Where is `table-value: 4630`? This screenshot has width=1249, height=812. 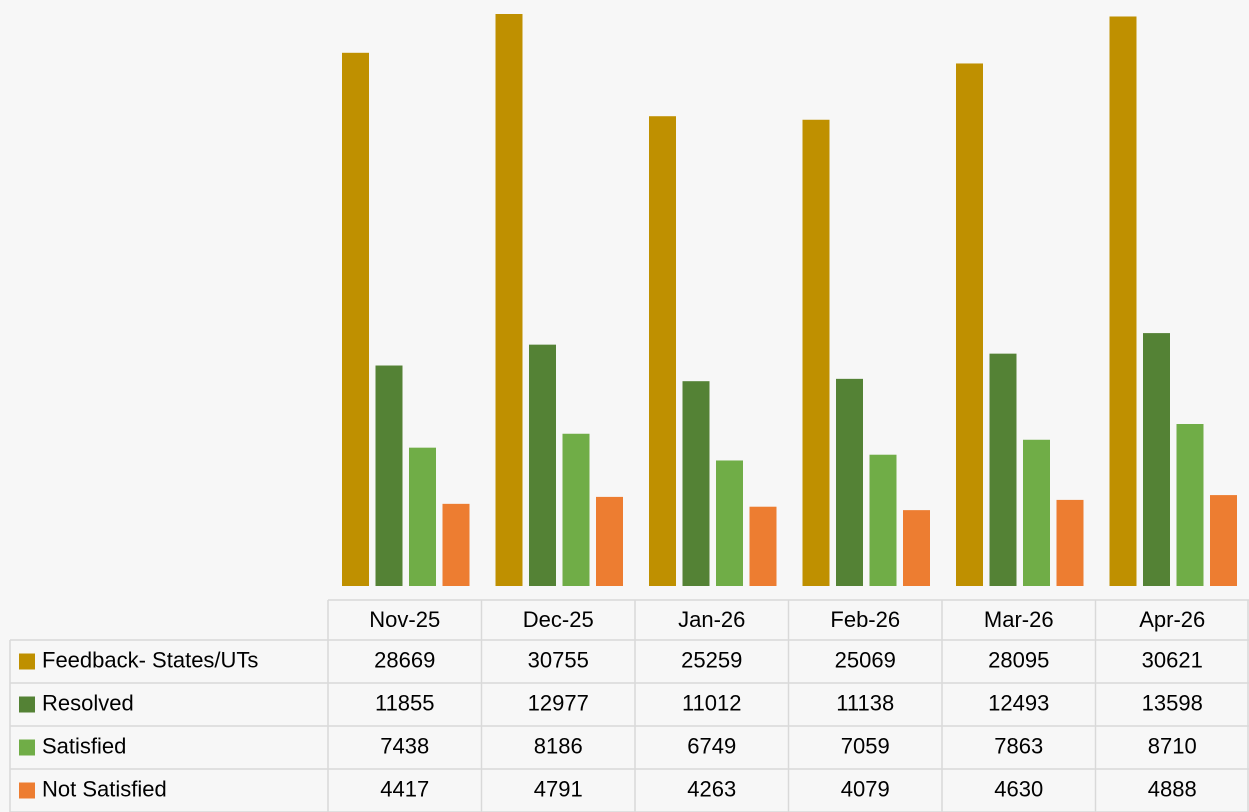
table-value: 4630 is located at coordinates (1018, 788).